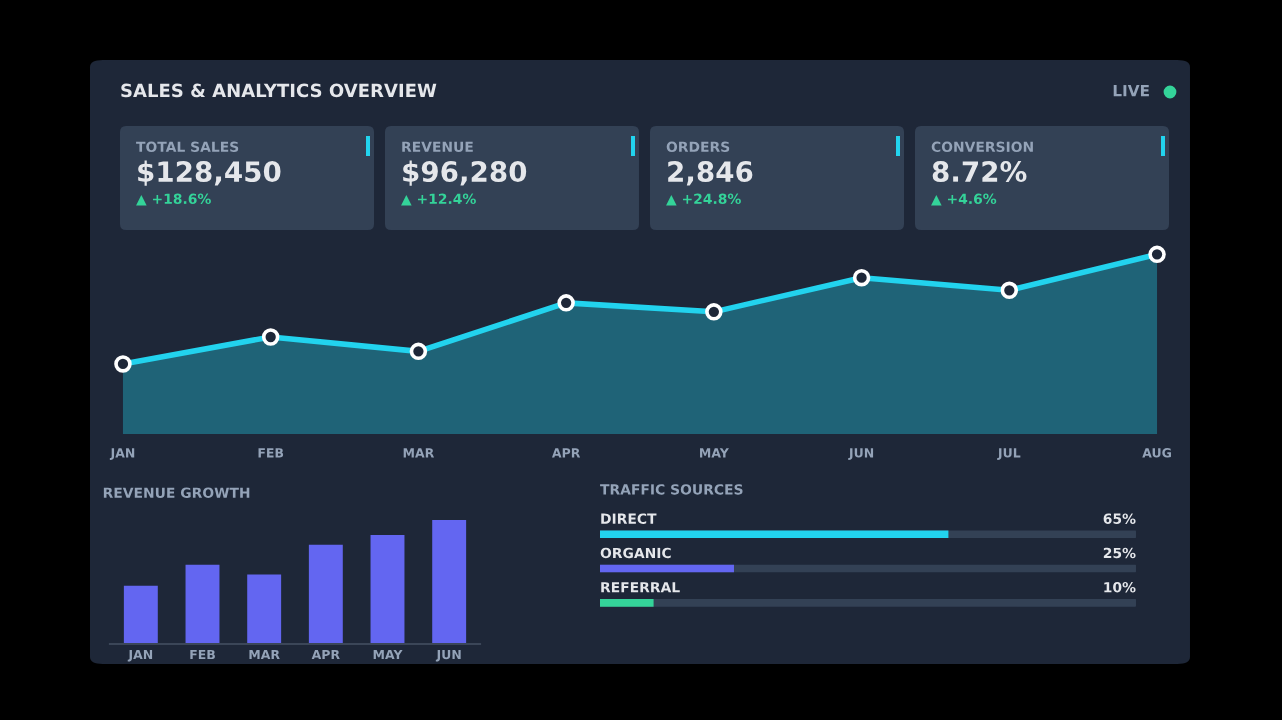 The width and height of the screenshot is (1282, 720). What do you see at coordinates (710, 173) in the screenshot?
I see `text: 2,846` at bounding box center [710, 173].